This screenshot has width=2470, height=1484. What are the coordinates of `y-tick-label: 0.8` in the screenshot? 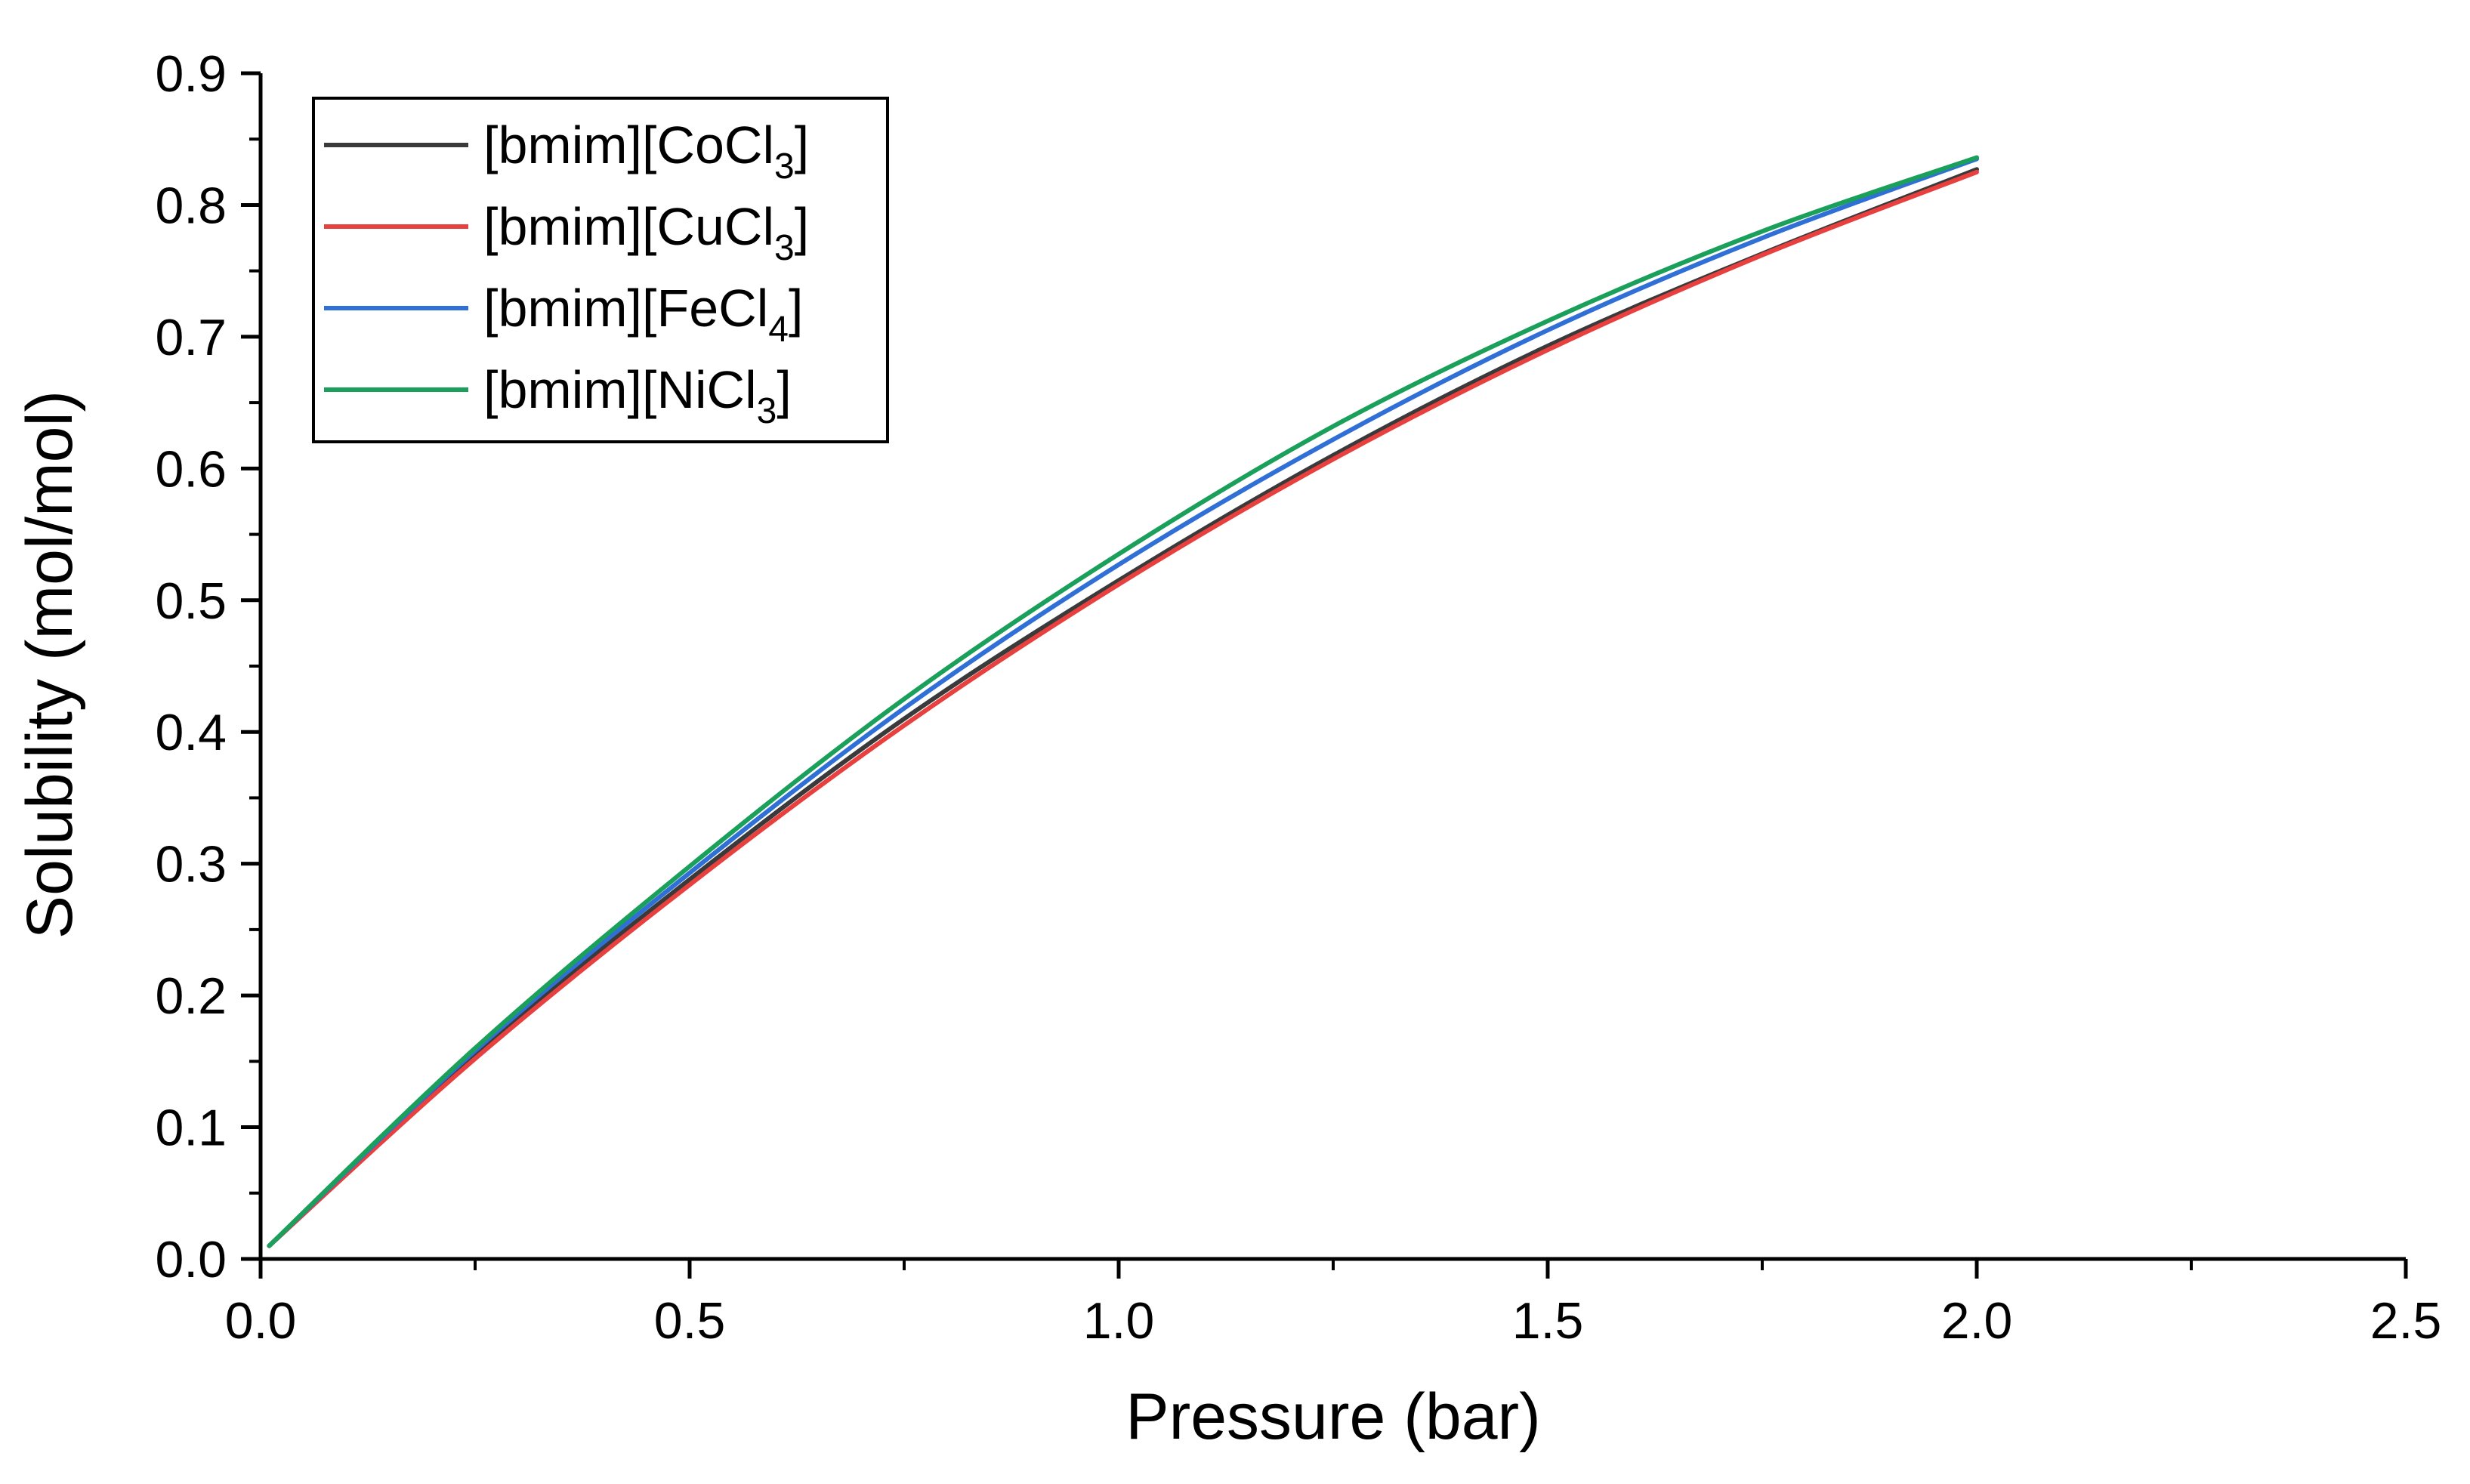 It's located at (191, 205).